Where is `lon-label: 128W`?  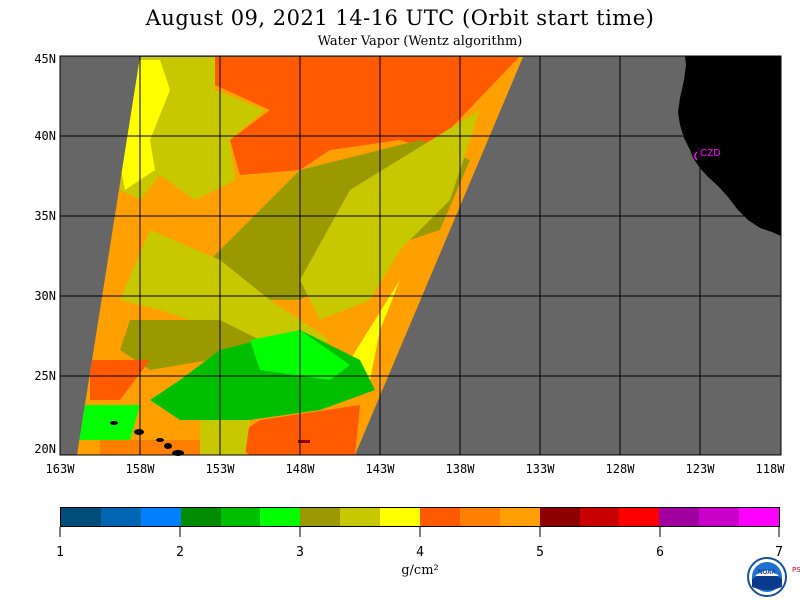
lon-label: 128W is located at coordinates (620, 469).